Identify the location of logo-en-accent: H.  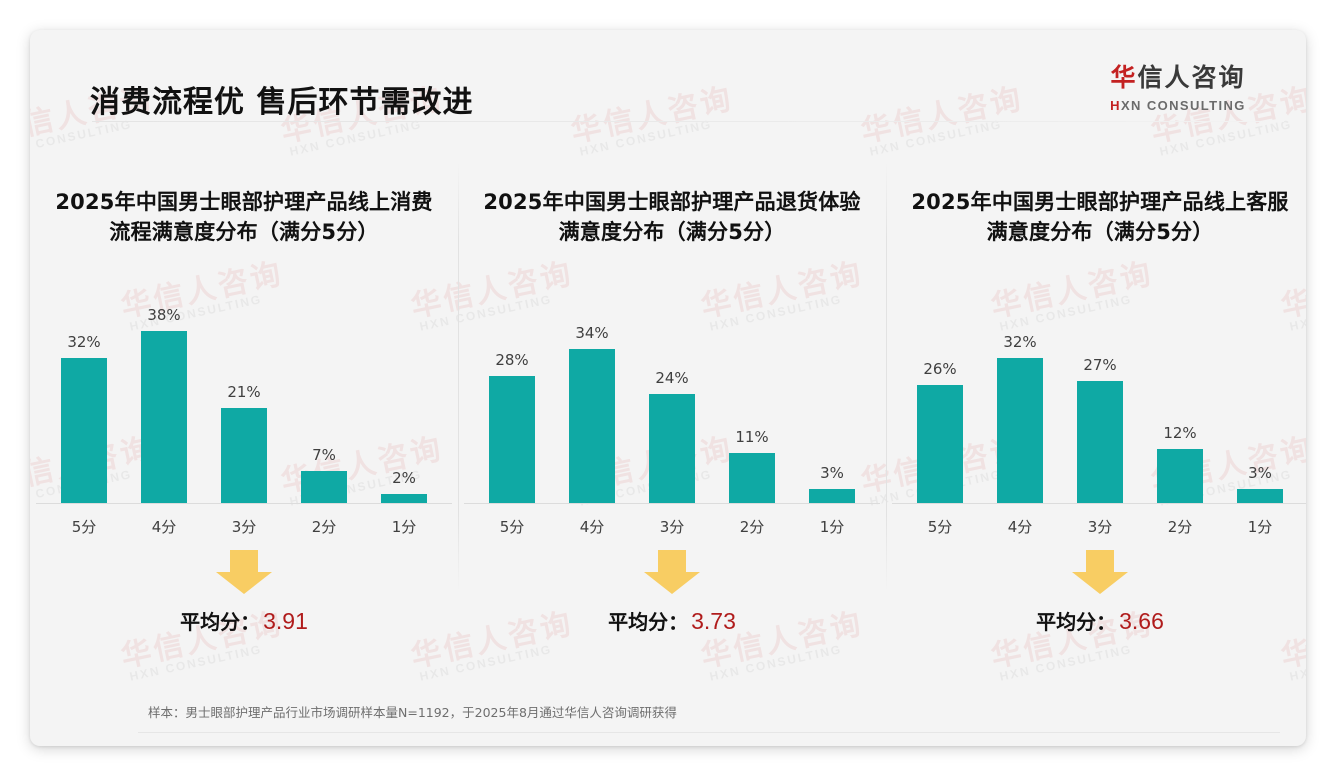
(1115, 105).